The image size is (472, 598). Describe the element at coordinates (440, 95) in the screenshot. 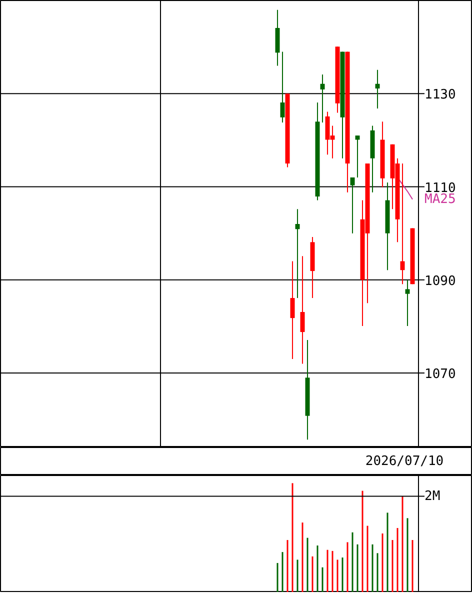

I see `y-tick-label: 1130` at that location.